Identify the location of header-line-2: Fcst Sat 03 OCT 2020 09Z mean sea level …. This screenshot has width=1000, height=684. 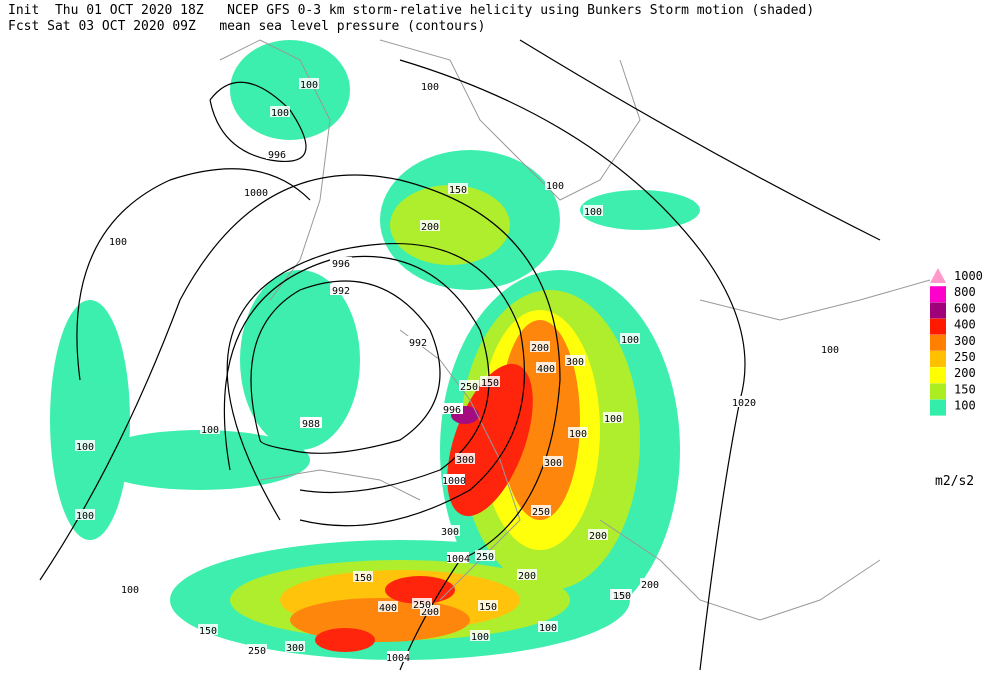
(246, 26).